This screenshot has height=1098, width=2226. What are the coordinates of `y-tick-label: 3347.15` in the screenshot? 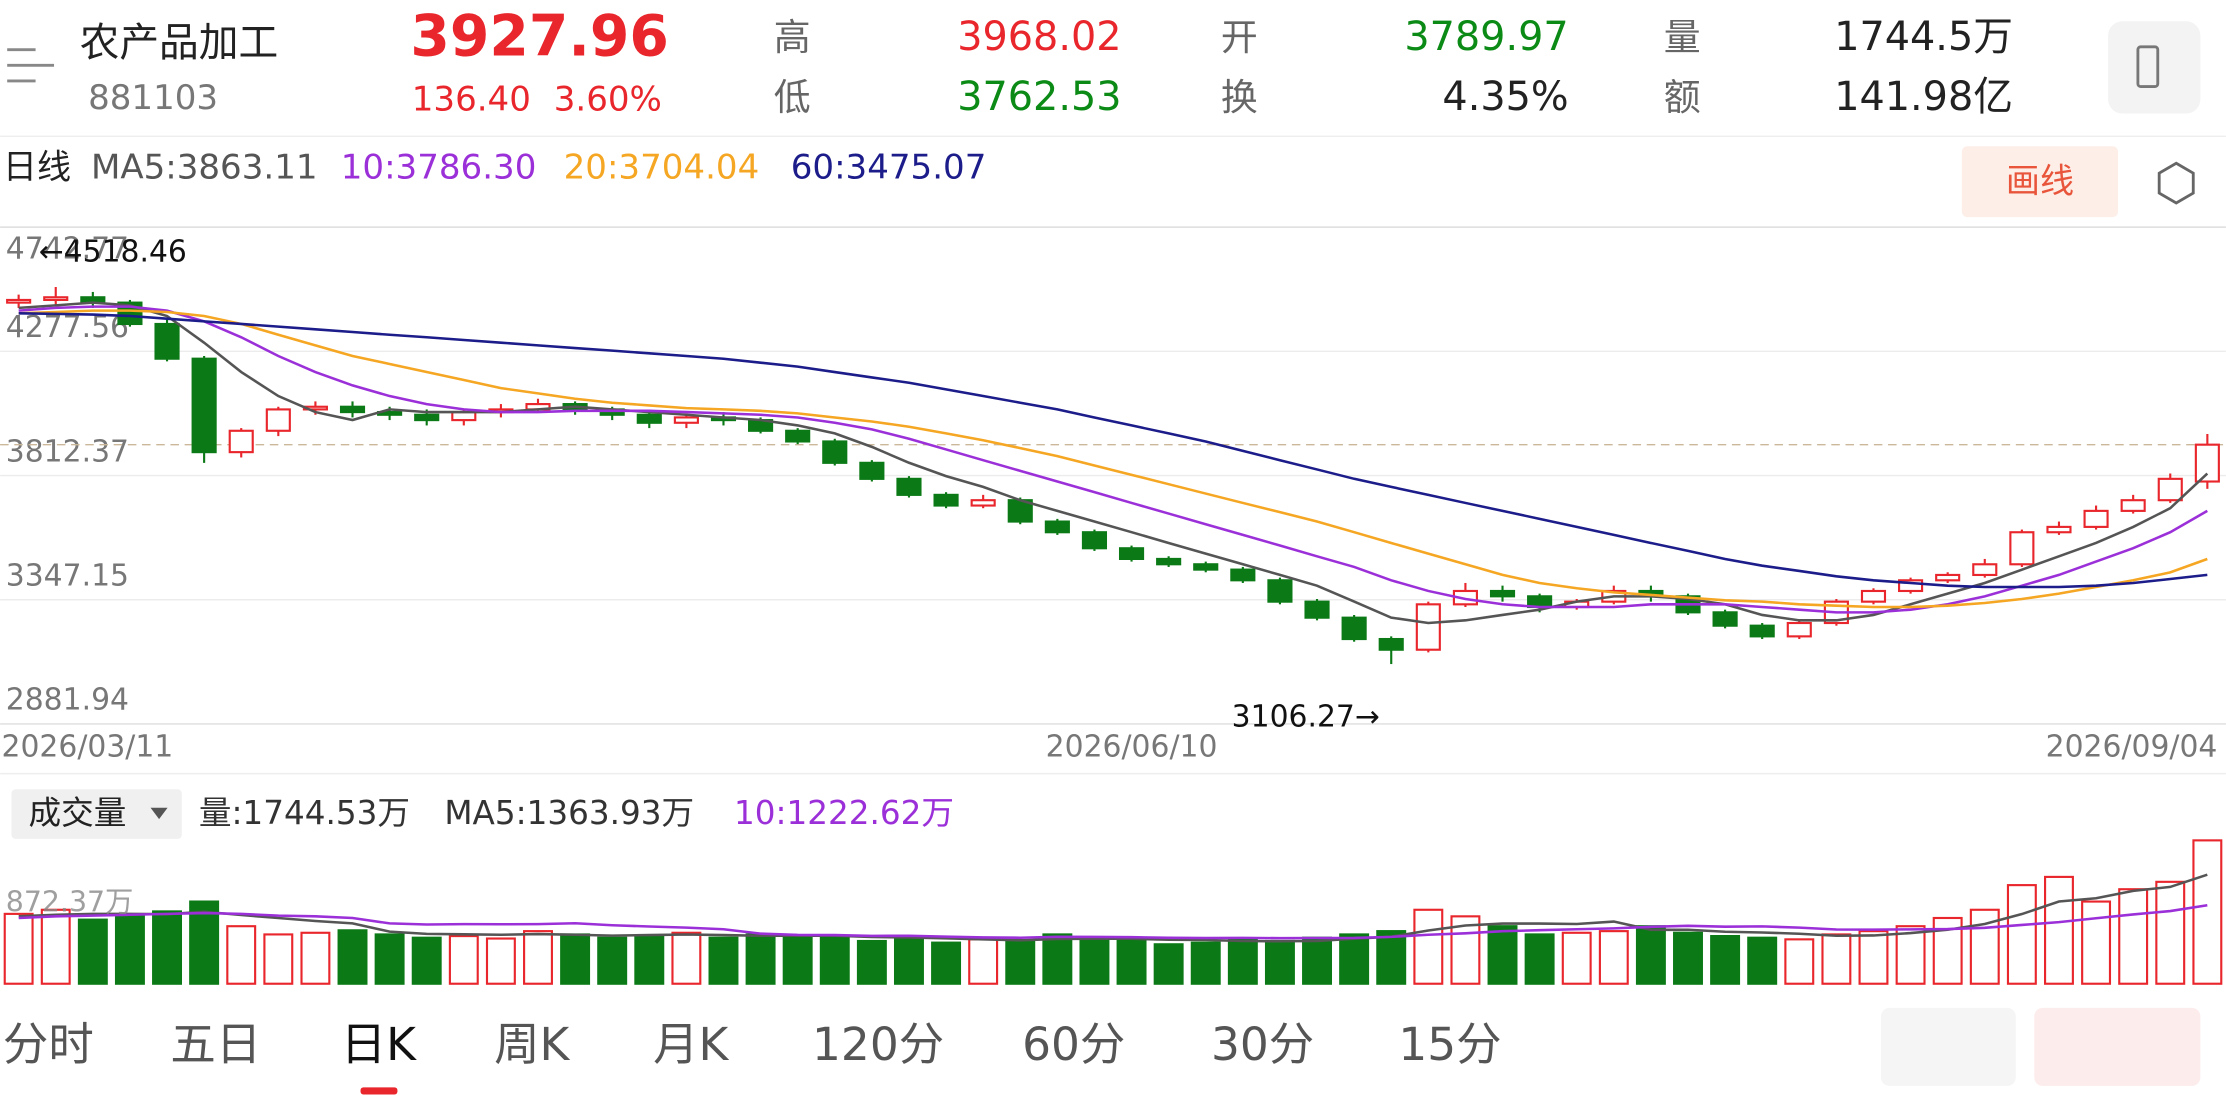 It's located at (67, 576).